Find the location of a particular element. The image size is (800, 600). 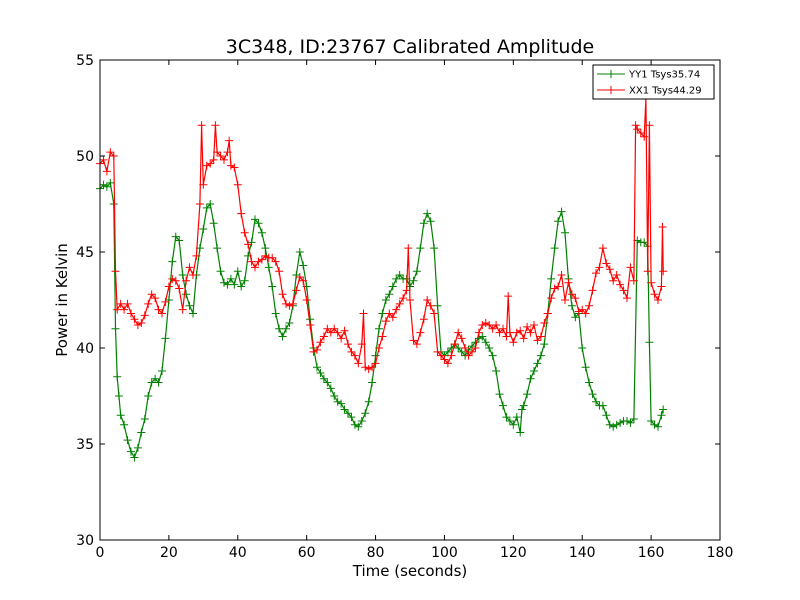

legend-label-xx1: XX1 Tsys44.29 is located at coordinates (665, 91).